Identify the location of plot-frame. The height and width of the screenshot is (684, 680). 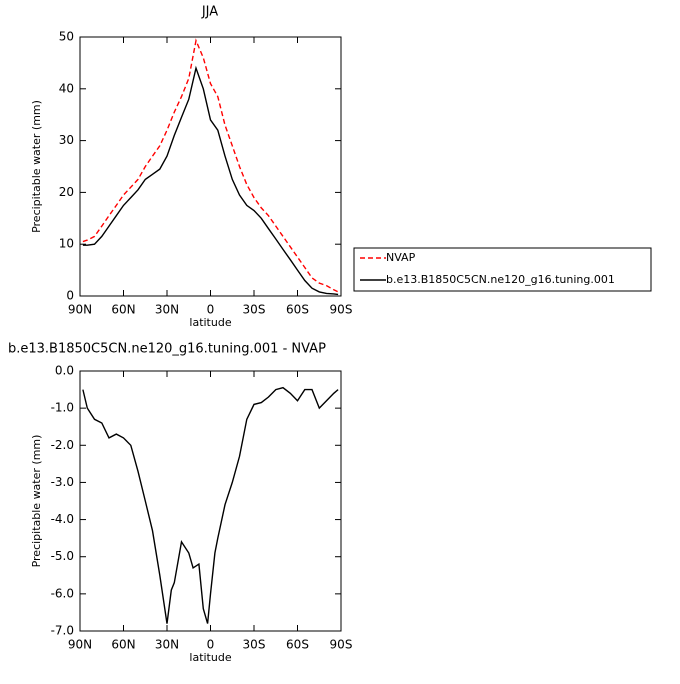
(210, 166).